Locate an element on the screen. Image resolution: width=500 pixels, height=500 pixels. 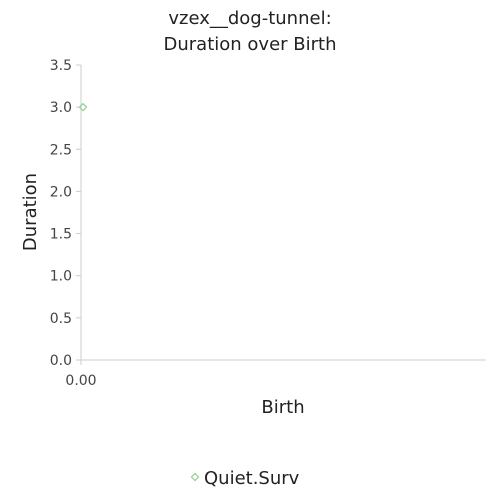
y-tick-label: 1.5 is located at coordinates (61, 235).